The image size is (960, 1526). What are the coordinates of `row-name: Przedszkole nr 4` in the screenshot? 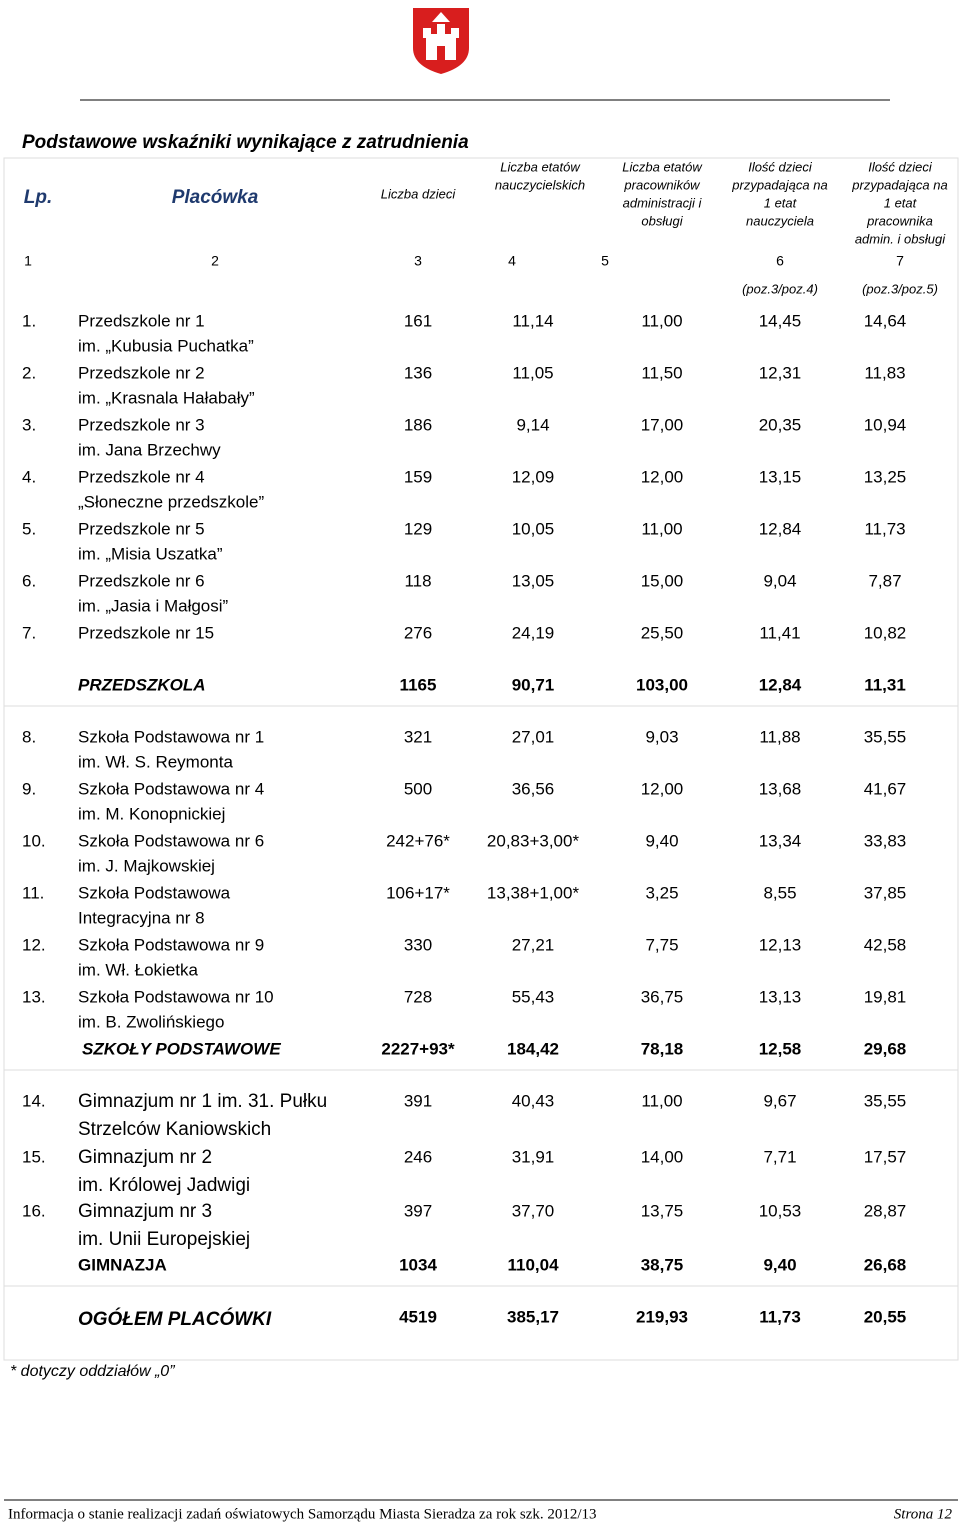 It's located at (141, 476).